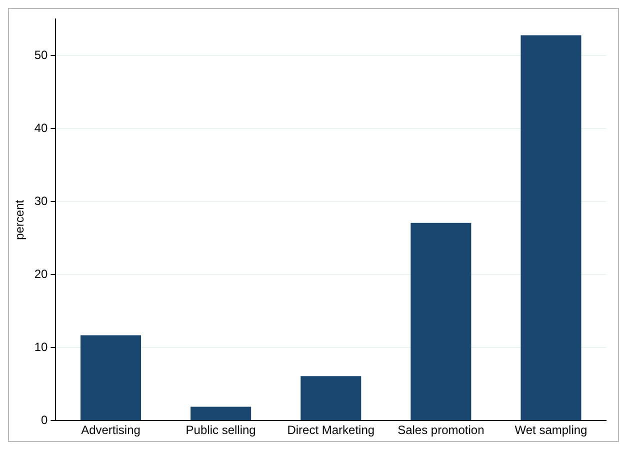 The width and height of the screenshot is (627, 450). Describe the element at coordinates (41, 201) in the screenshot. I see `y-tick-label: 30` at that location.